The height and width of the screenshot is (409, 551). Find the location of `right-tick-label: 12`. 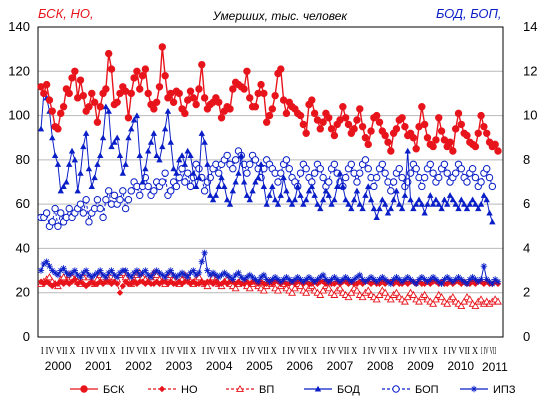

right-tick-label: 12 is located at coordinates (530, 70).